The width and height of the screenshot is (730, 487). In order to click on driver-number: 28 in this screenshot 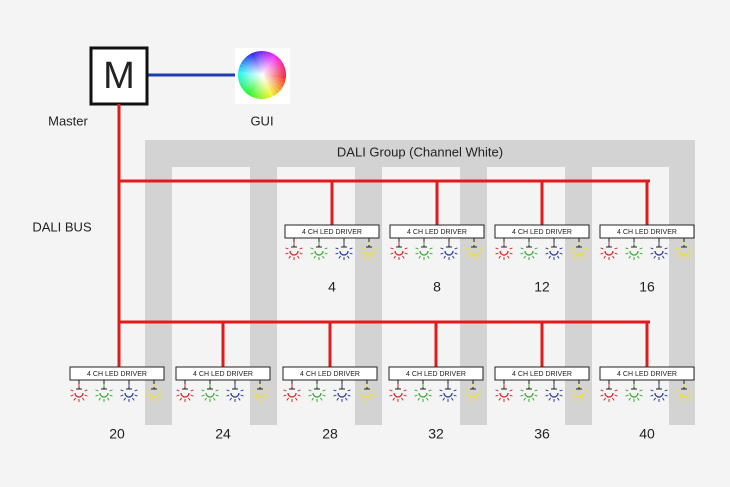, I will do `click(330, 434)`.